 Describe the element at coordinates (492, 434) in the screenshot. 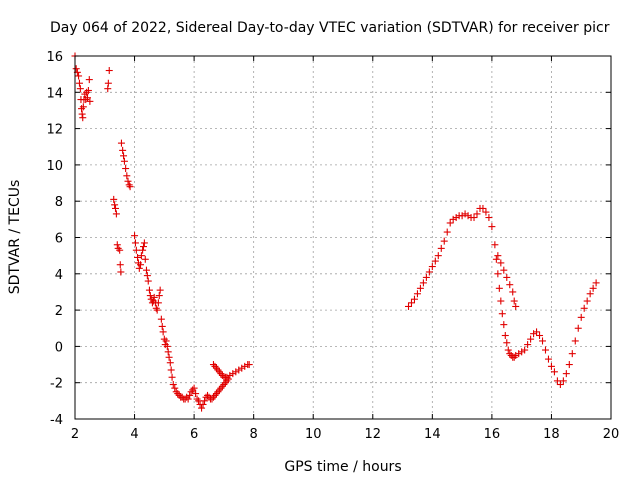

I see `x-tick-label: 16` at that location.